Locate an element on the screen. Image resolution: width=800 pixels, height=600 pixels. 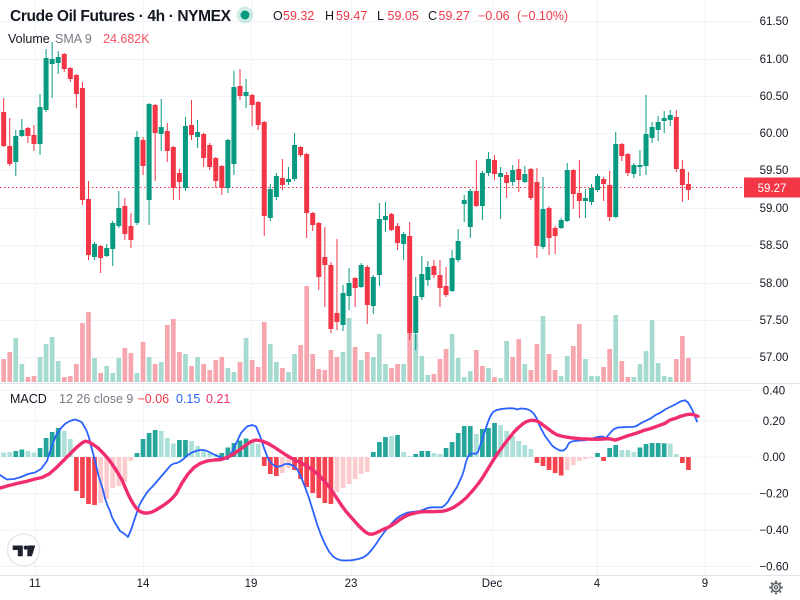
svg-text: 61.50 is located at coordinates (774, 22).